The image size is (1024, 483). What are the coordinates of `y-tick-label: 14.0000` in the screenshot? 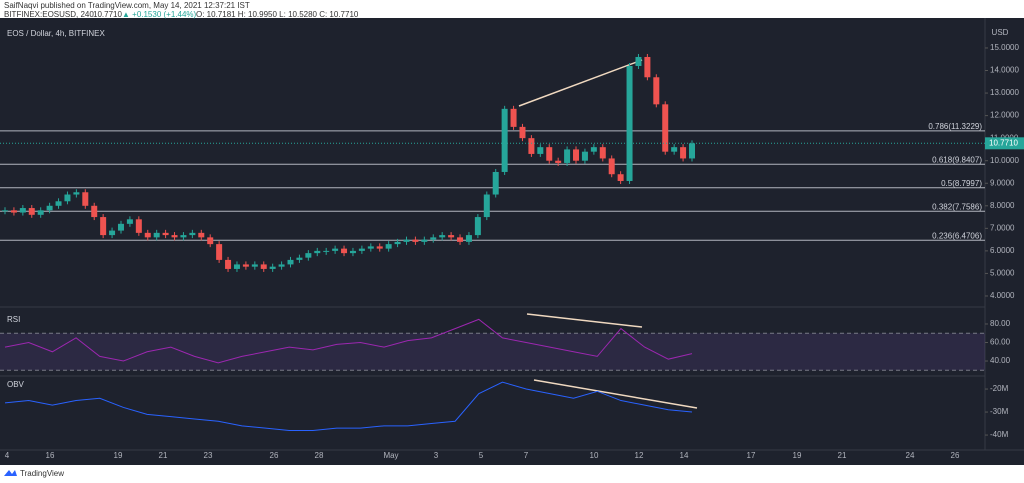 It's located at (1004, 70).